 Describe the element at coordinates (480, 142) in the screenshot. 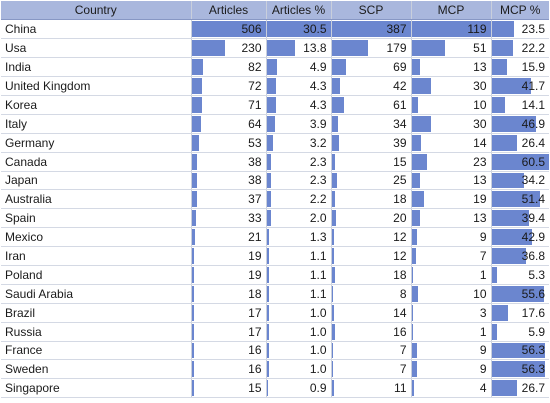

I see `cell-value: 14` at that location.